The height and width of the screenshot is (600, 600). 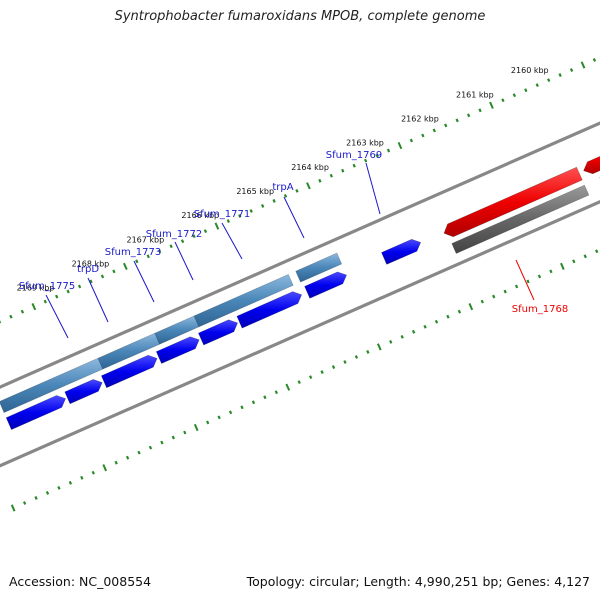 I want to click on gene-label: Sfum_1769, so click(x=354, y=155).